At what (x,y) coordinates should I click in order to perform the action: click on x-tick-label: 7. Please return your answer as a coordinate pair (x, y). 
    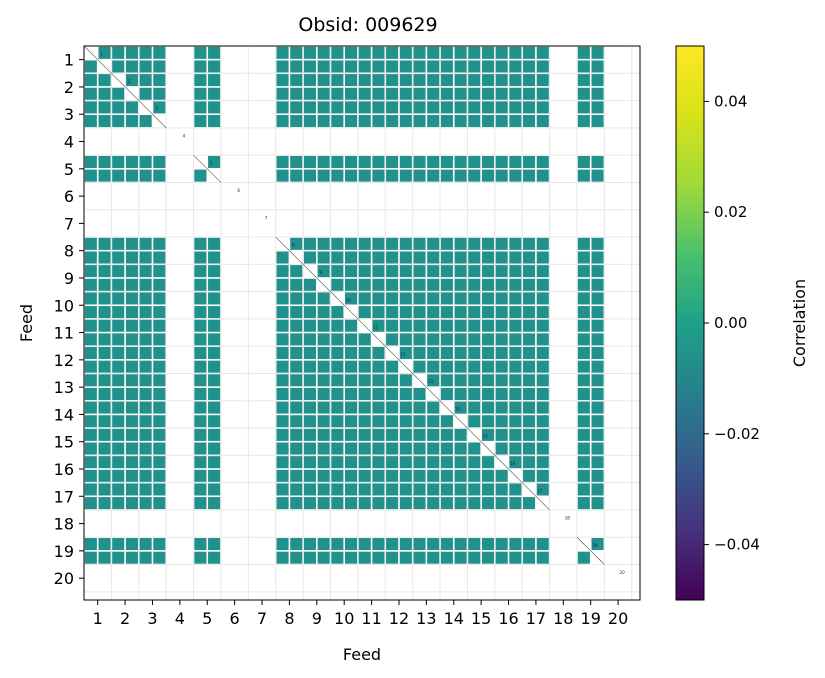
    Looking at the image, I should click on (262, 618).